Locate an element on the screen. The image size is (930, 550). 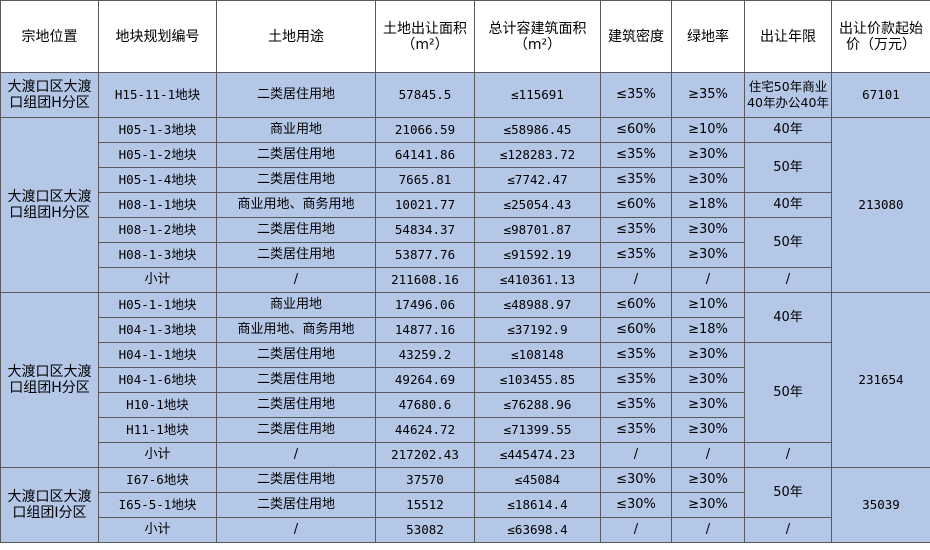
header-land-use: 土地用途 is located at coordinates (296, 36).